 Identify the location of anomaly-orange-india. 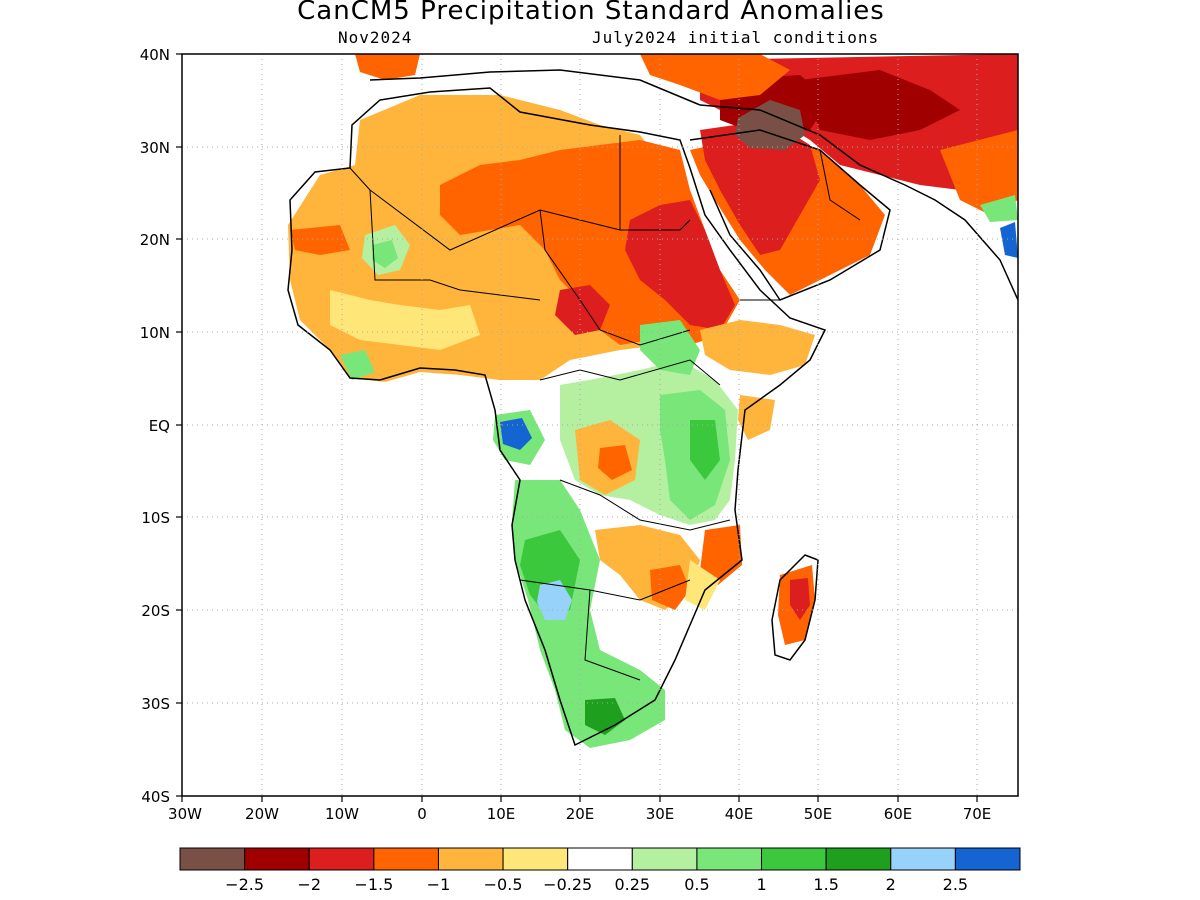
(979, 172).